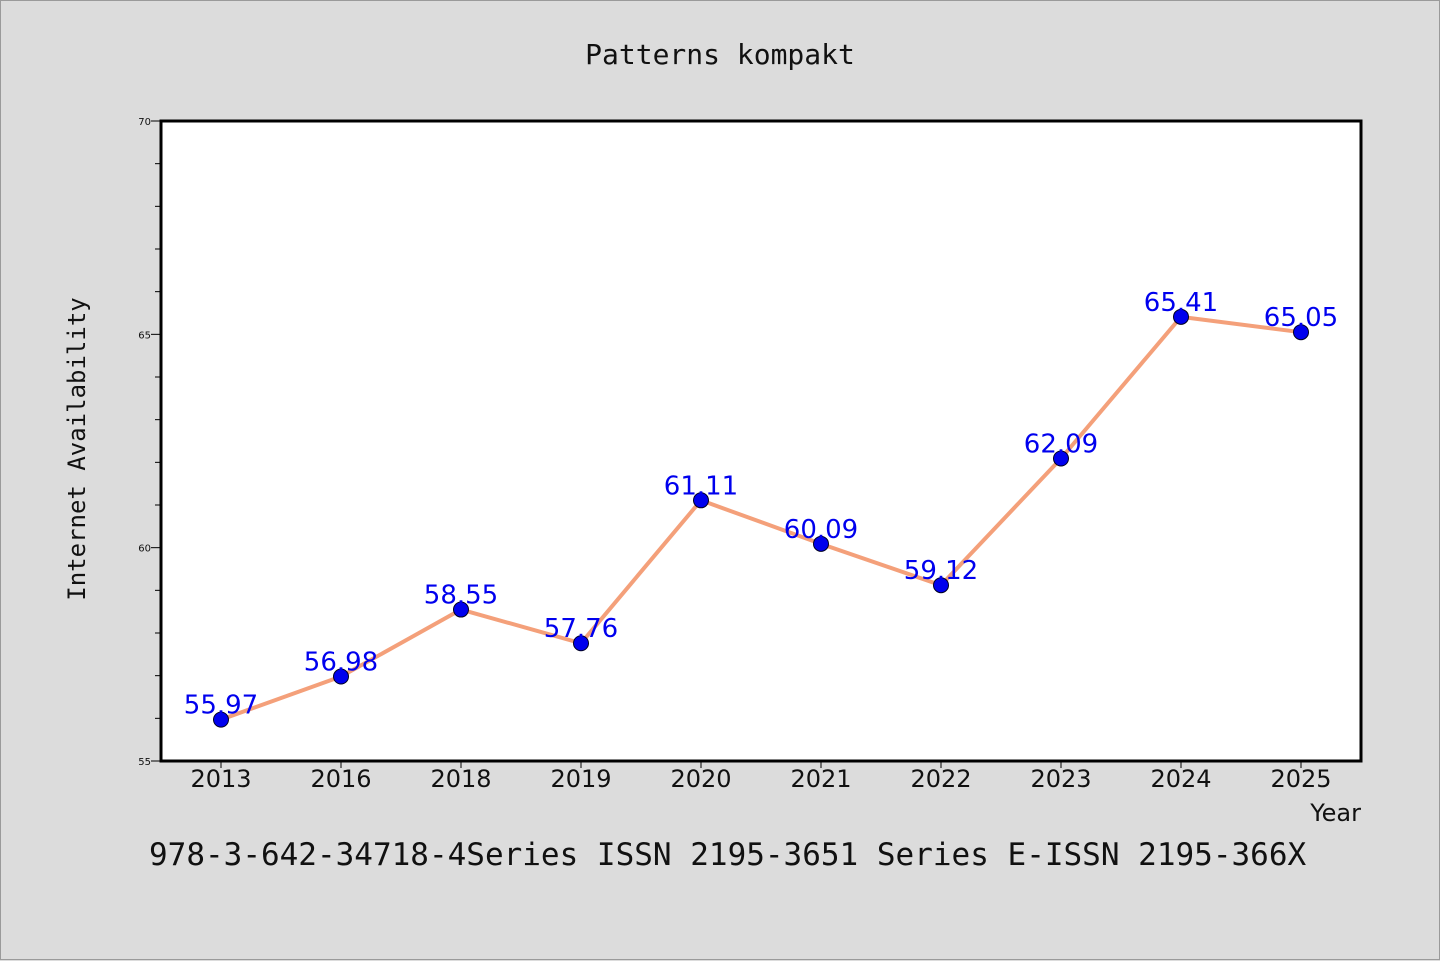 The image size is (1440, 961). What do you see at coordinates (1301, 318) in the screenshot?
I see `data-label: 65.05` at bounding box center [1301, 318].